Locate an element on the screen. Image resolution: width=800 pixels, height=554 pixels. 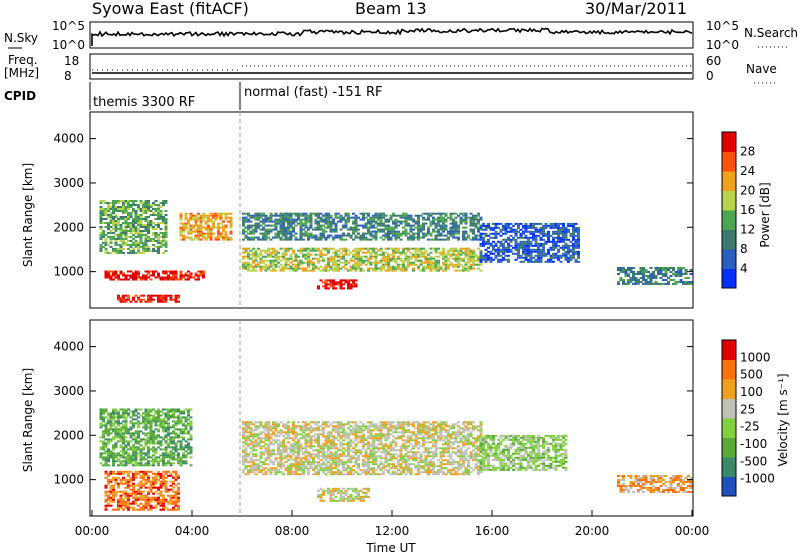
nsky-panel: N.Sky 10^5 10^0 10^5 10^0 N.Search is located at coordinates (401, 35).